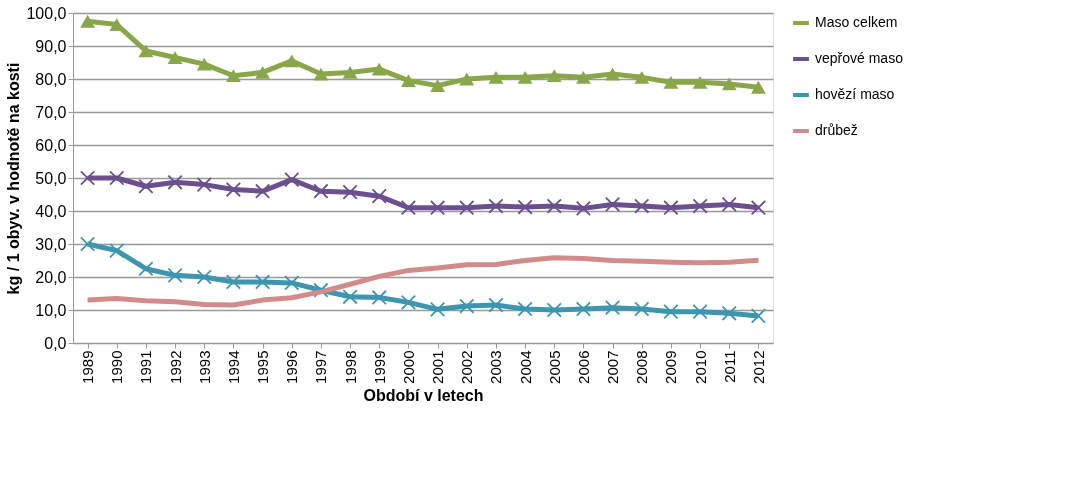 Image resolution: width=1068 pixels, height=478 pixels. I want to click on x-tick-label: 2003, so click(496, 367).